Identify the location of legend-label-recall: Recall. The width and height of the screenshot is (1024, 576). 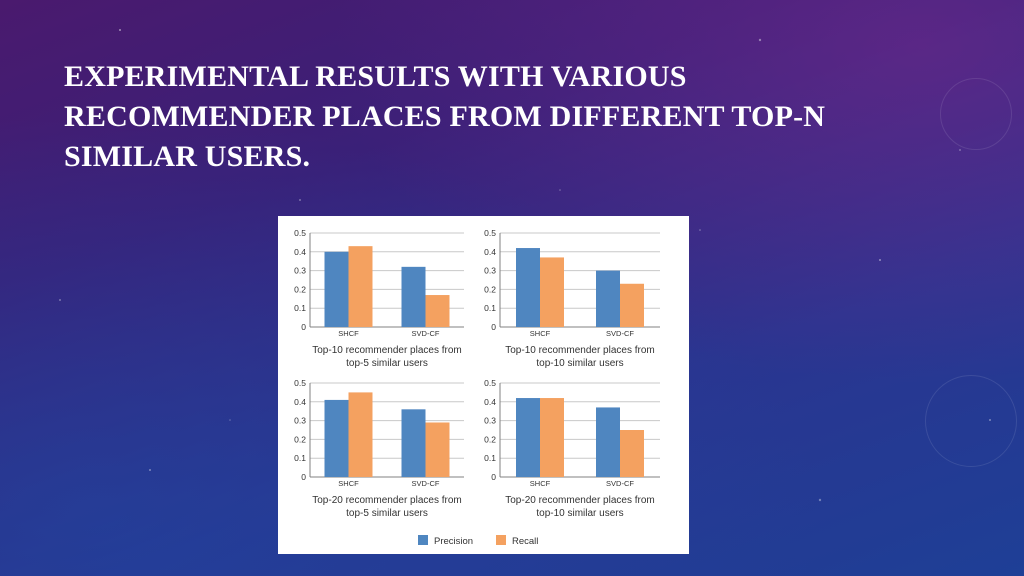
(525, 541).